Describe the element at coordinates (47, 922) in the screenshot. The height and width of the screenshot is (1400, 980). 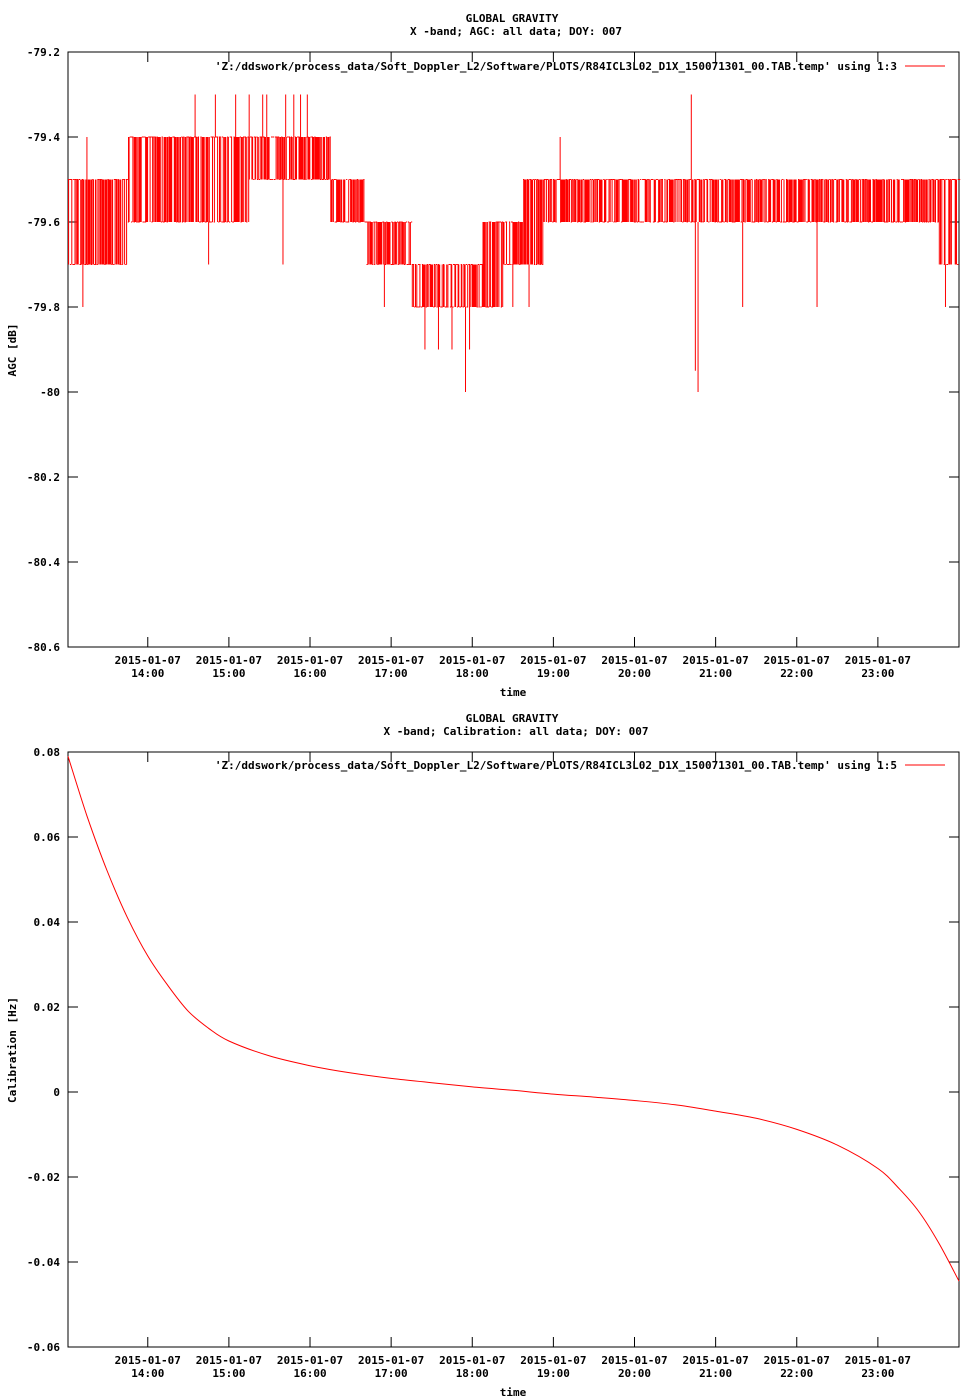
I see `y-tick-label: 0.04` at that location.